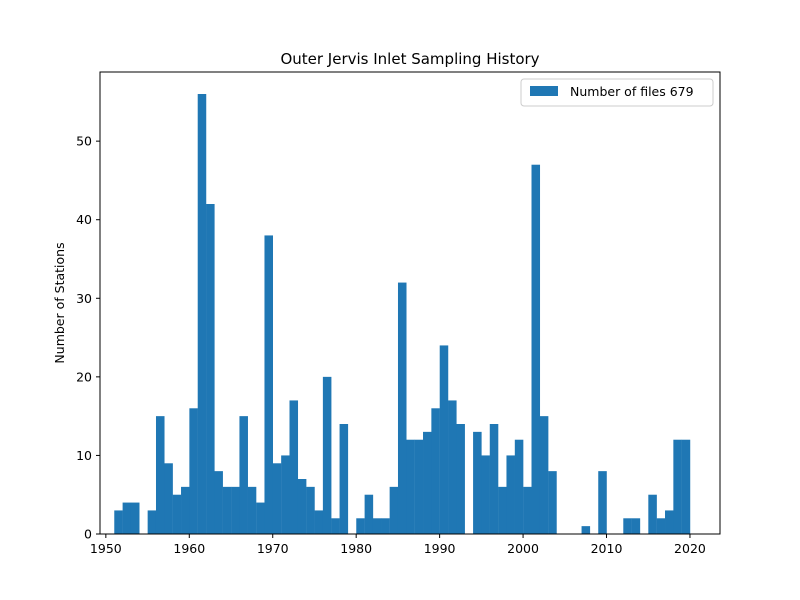  Describe the element at coordinates (84, 141) in the screenshot. I see `y-tick-label: 50` at that location.